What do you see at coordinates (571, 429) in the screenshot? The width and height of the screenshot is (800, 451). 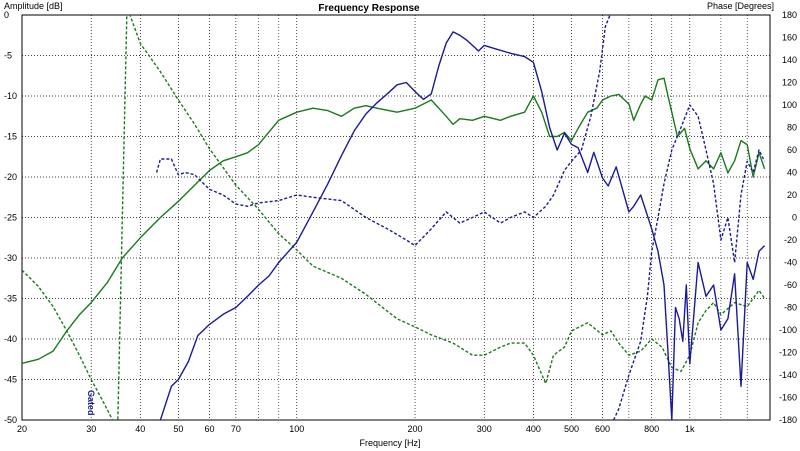 I see `x-tick-label: 500` at bounding box center [571, 429].